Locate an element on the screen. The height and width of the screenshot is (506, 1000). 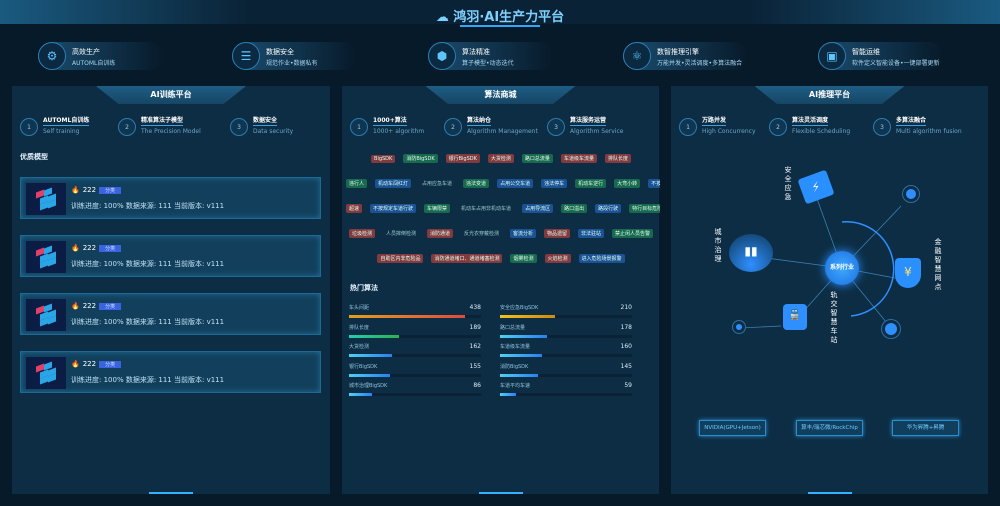
hot-algorithm-item: 排队长度 189 is located at coordinates (415, 332).